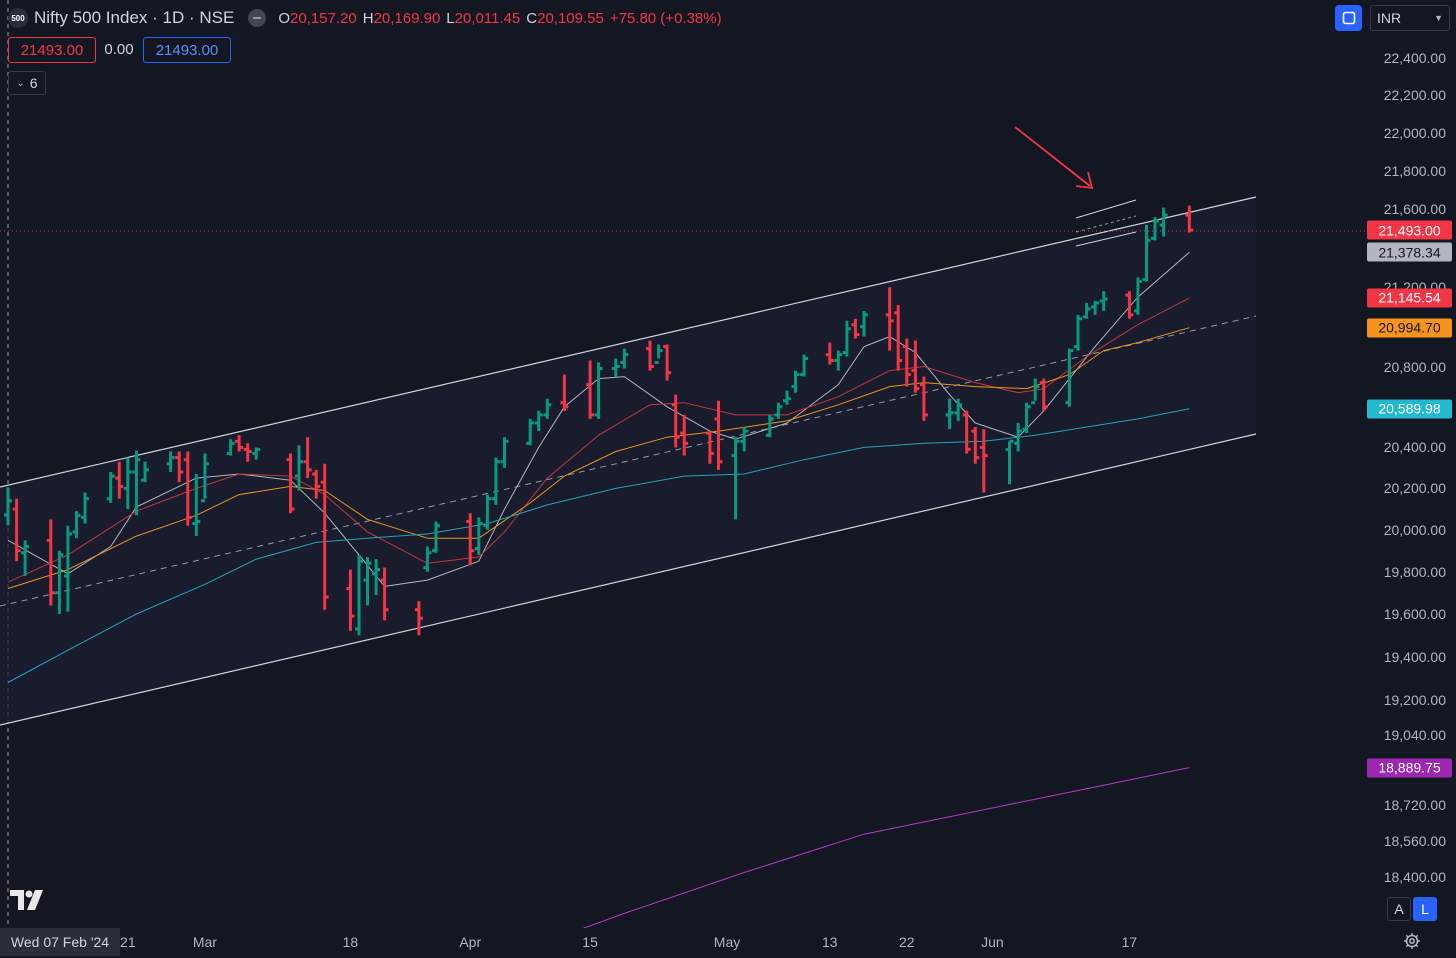 The image size is (1456, 958). I want to click on ohlc-low: L20,011.45, so click(483, 18).